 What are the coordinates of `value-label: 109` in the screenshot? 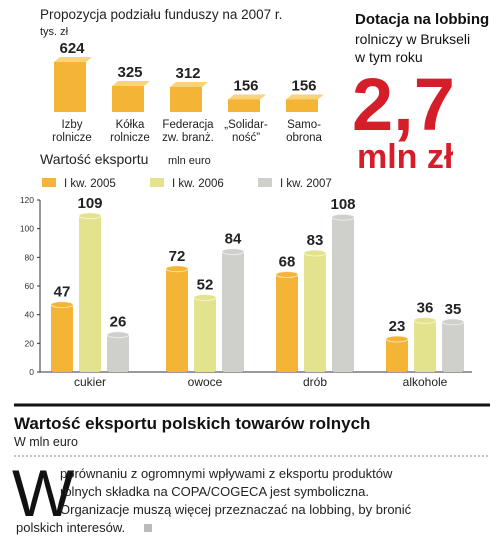 It's located at (89, 203).